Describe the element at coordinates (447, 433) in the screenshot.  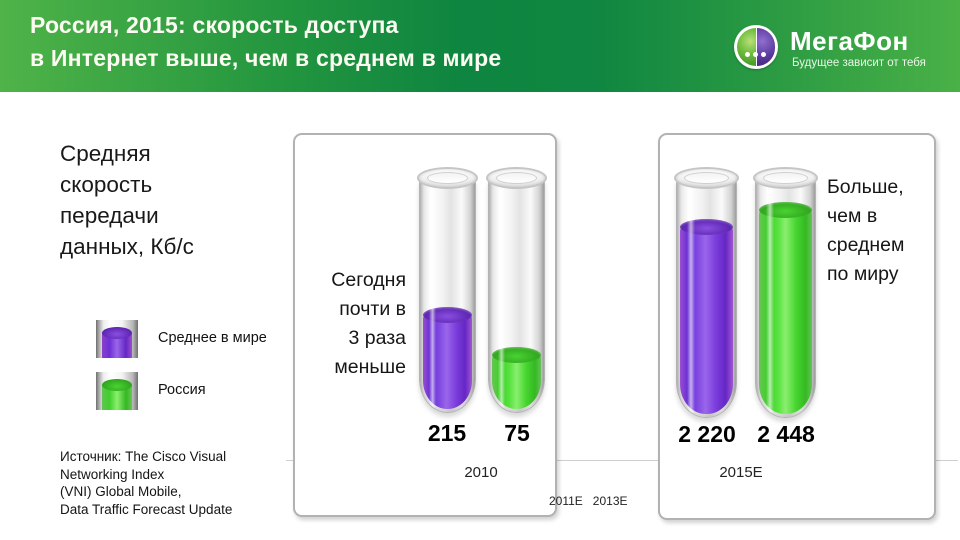
I see `value-label-world-2010: 215` at that location.